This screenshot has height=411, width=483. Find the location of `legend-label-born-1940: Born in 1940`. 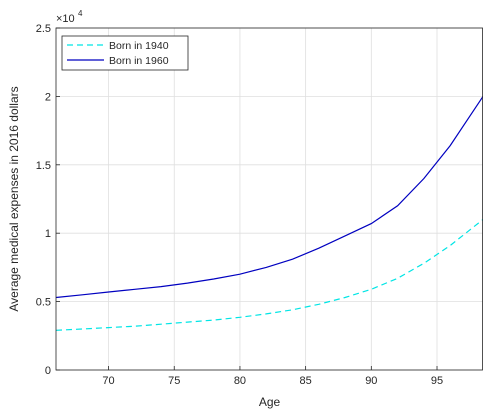

legend-label-born-1940: Born in 1940 is located at coordinates (139, 46).